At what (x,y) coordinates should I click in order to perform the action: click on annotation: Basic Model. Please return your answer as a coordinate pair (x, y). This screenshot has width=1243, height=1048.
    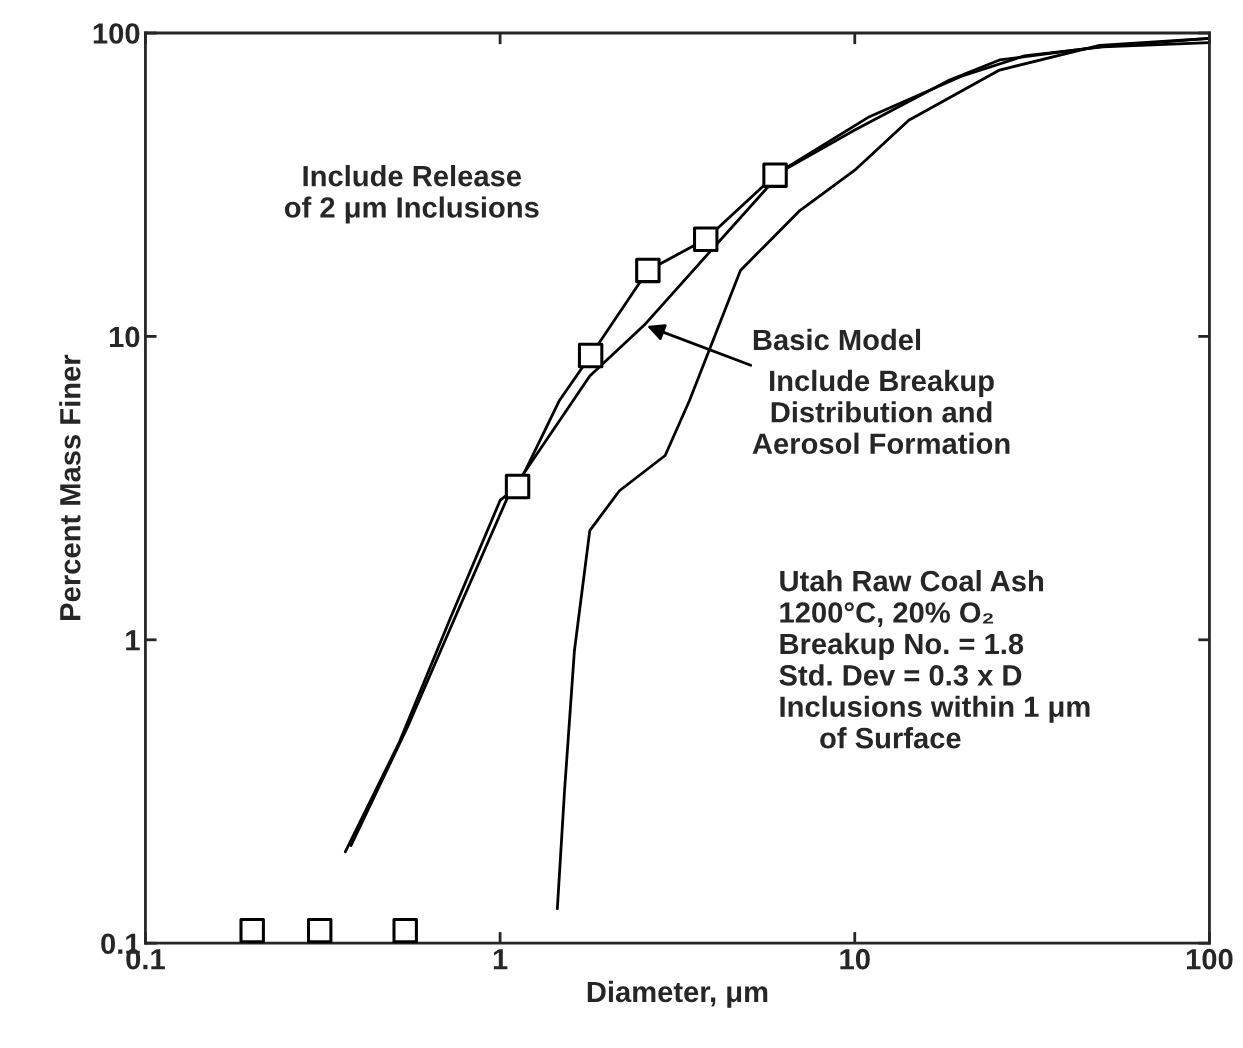
    Looking at the image, I should click on (837, 339).